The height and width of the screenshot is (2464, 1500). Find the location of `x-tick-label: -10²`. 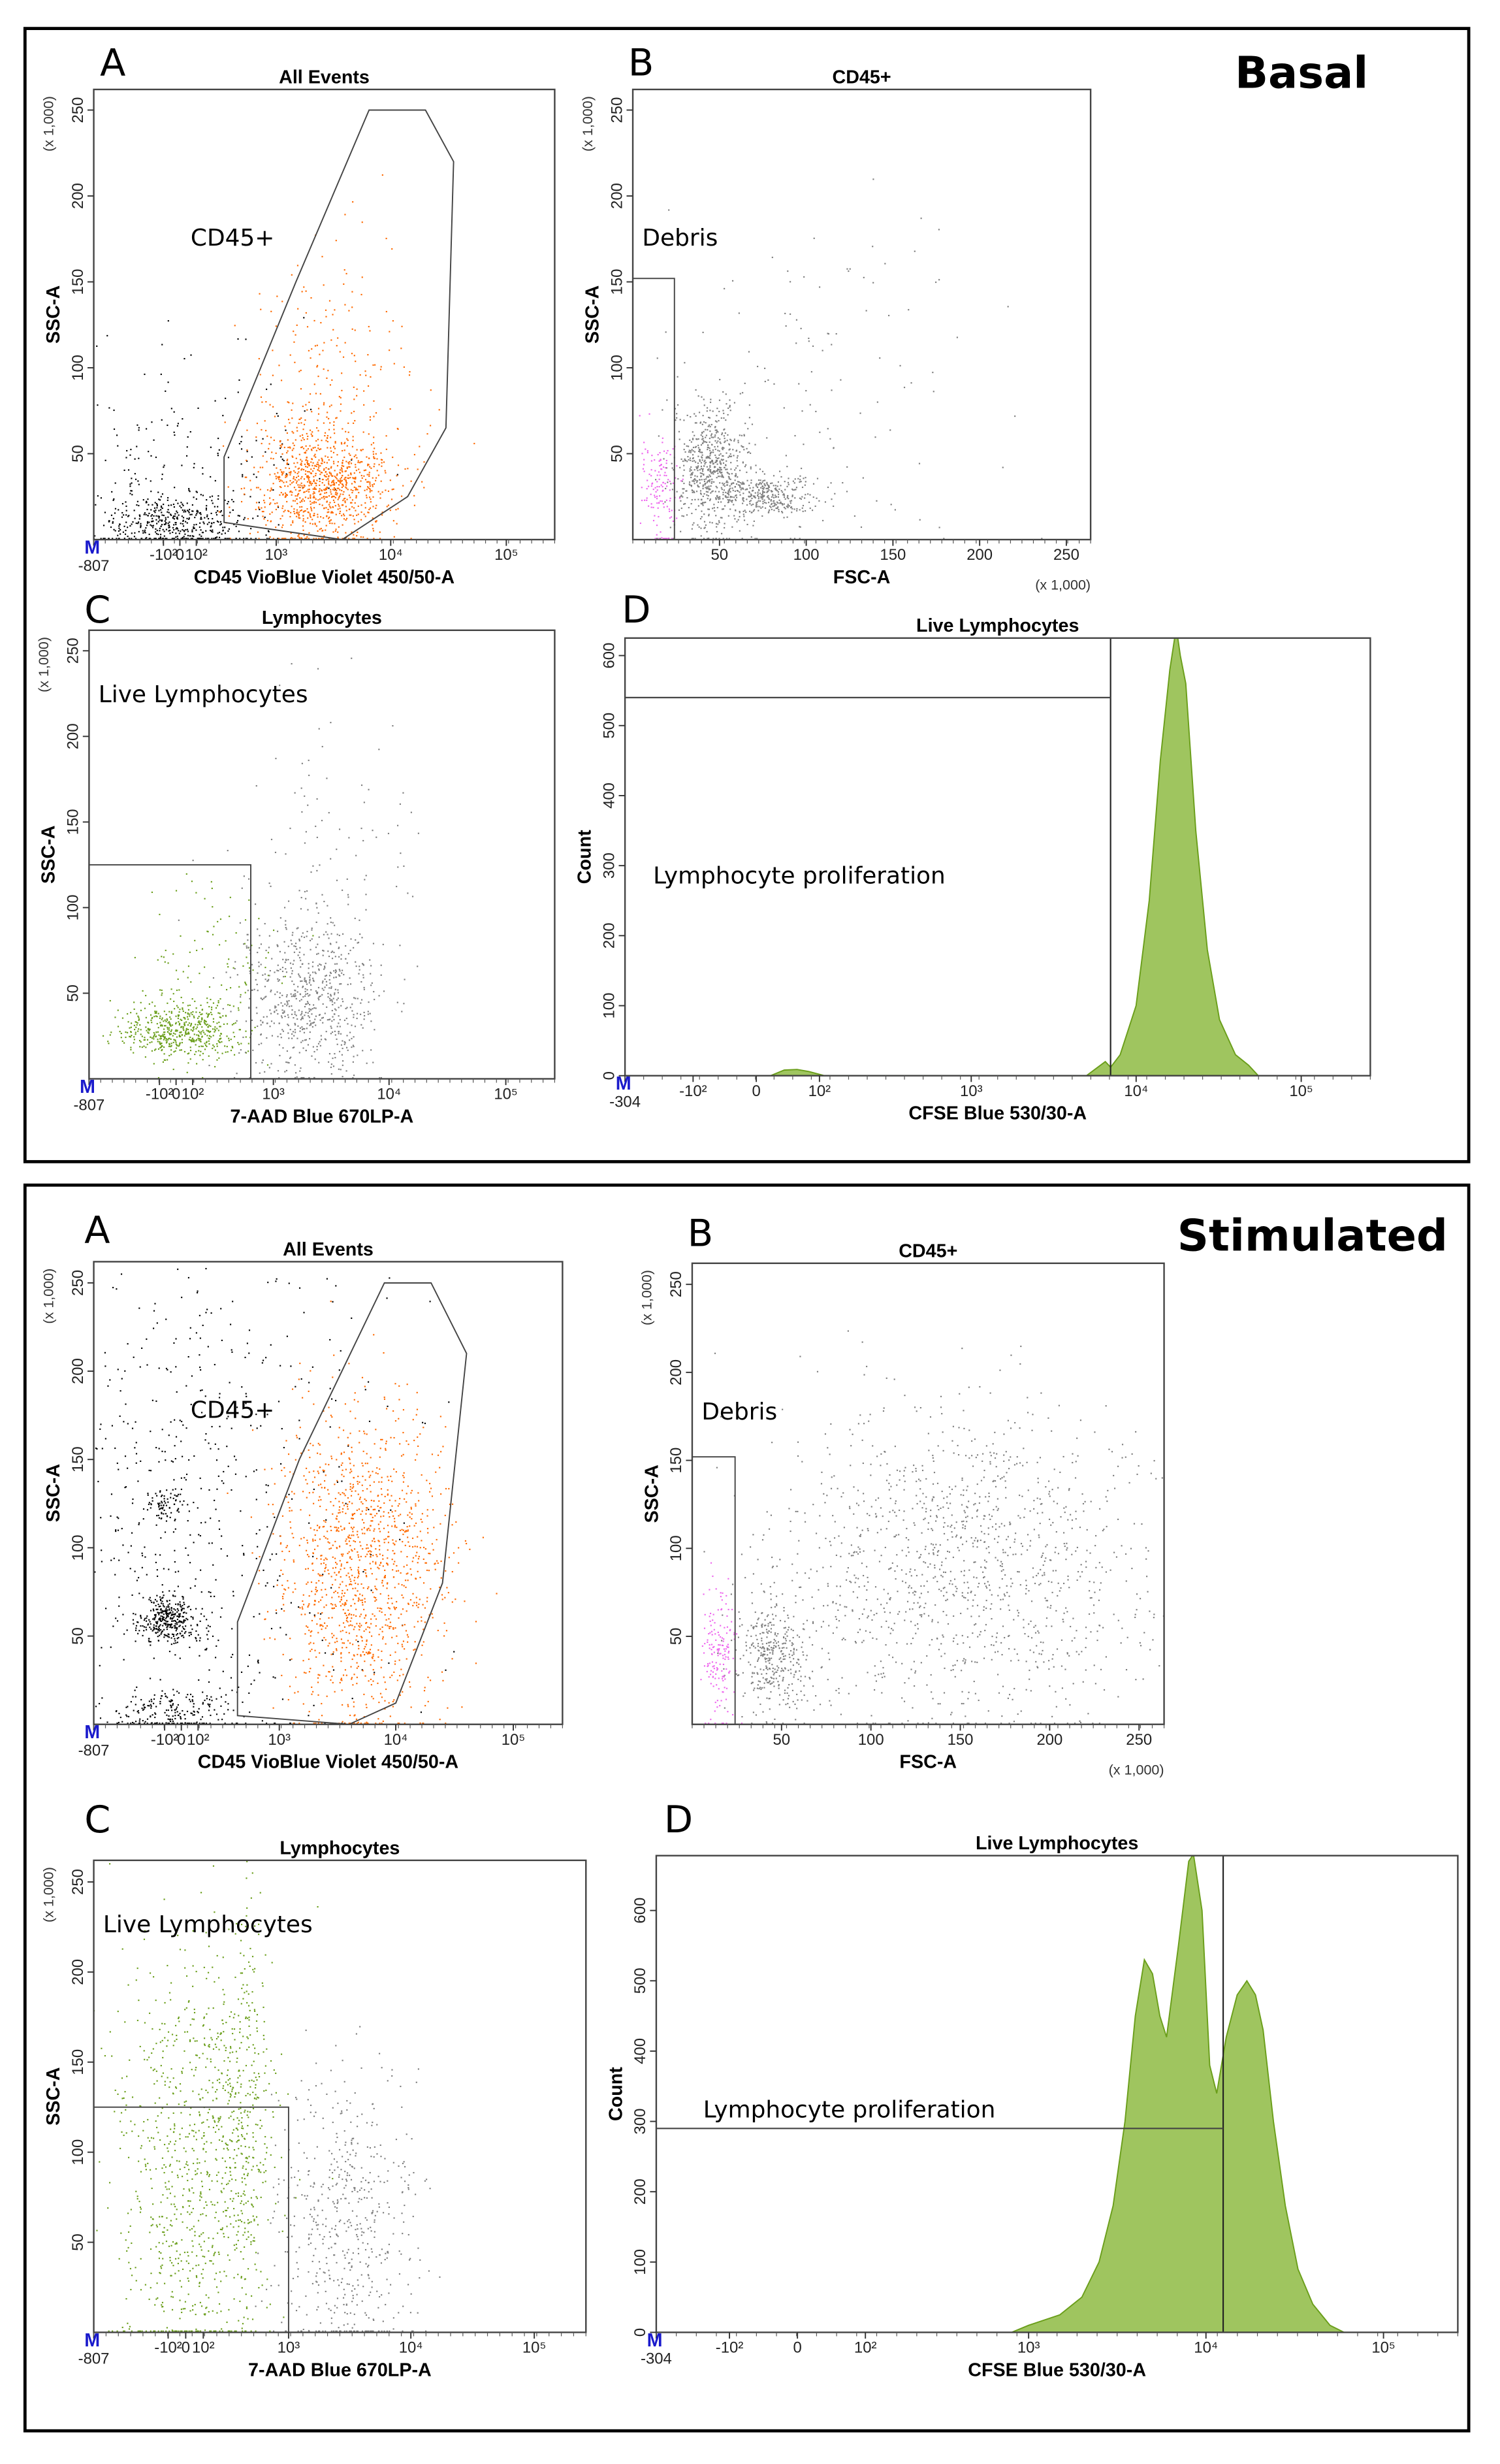

x-tick-label: -10² is located at coordinates (160, 1094).